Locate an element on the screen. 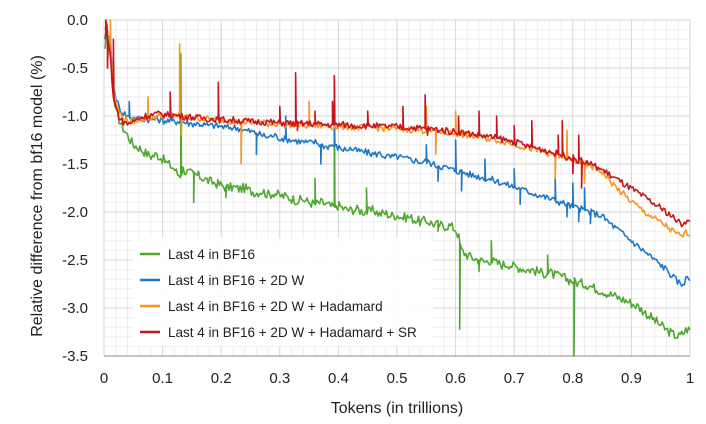  x-tick-label: 0.4 is located at coordinates (338, 378).